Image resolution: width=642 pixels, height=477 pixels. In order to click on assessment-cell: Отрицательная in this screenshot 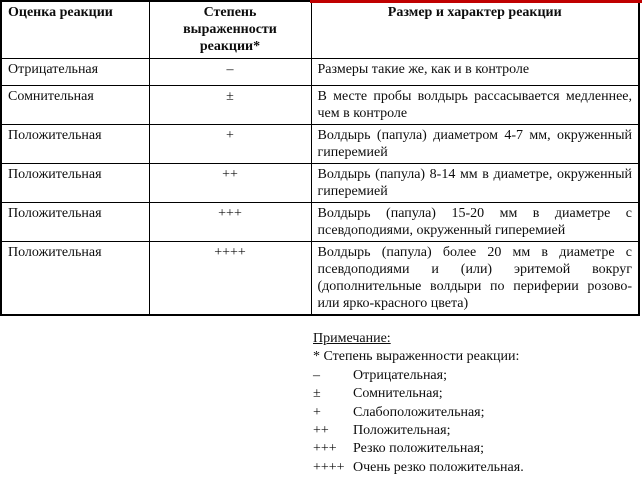, I will do `click(75, 71)`.